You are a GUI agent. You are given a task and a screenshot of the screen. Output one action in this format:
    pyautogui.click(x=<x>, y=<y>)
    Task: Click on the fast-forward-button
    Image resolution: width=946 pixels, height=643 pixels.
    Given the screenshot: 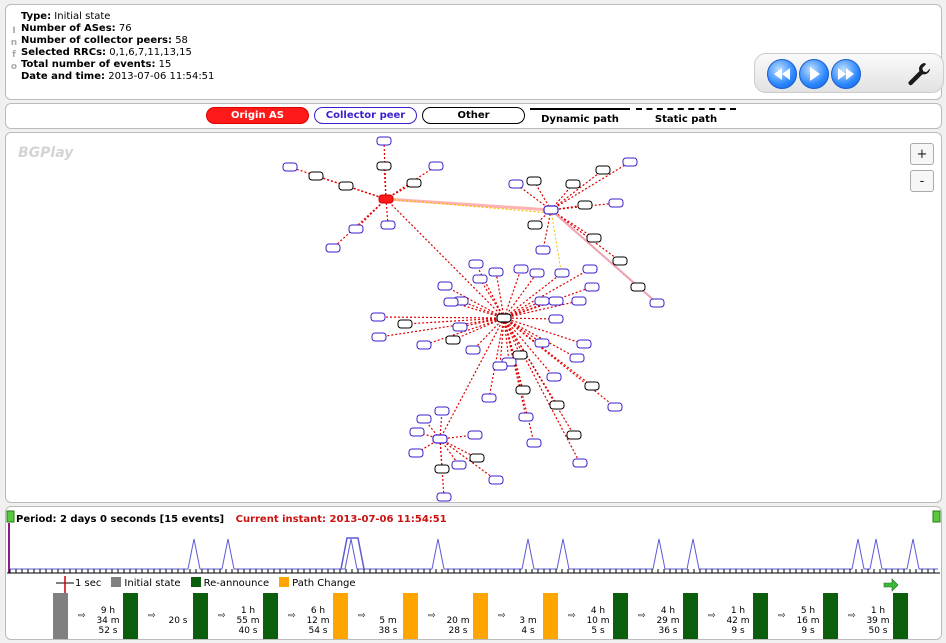 What is the action you would take?
    pyautogui.click(x=846, y=74)
    